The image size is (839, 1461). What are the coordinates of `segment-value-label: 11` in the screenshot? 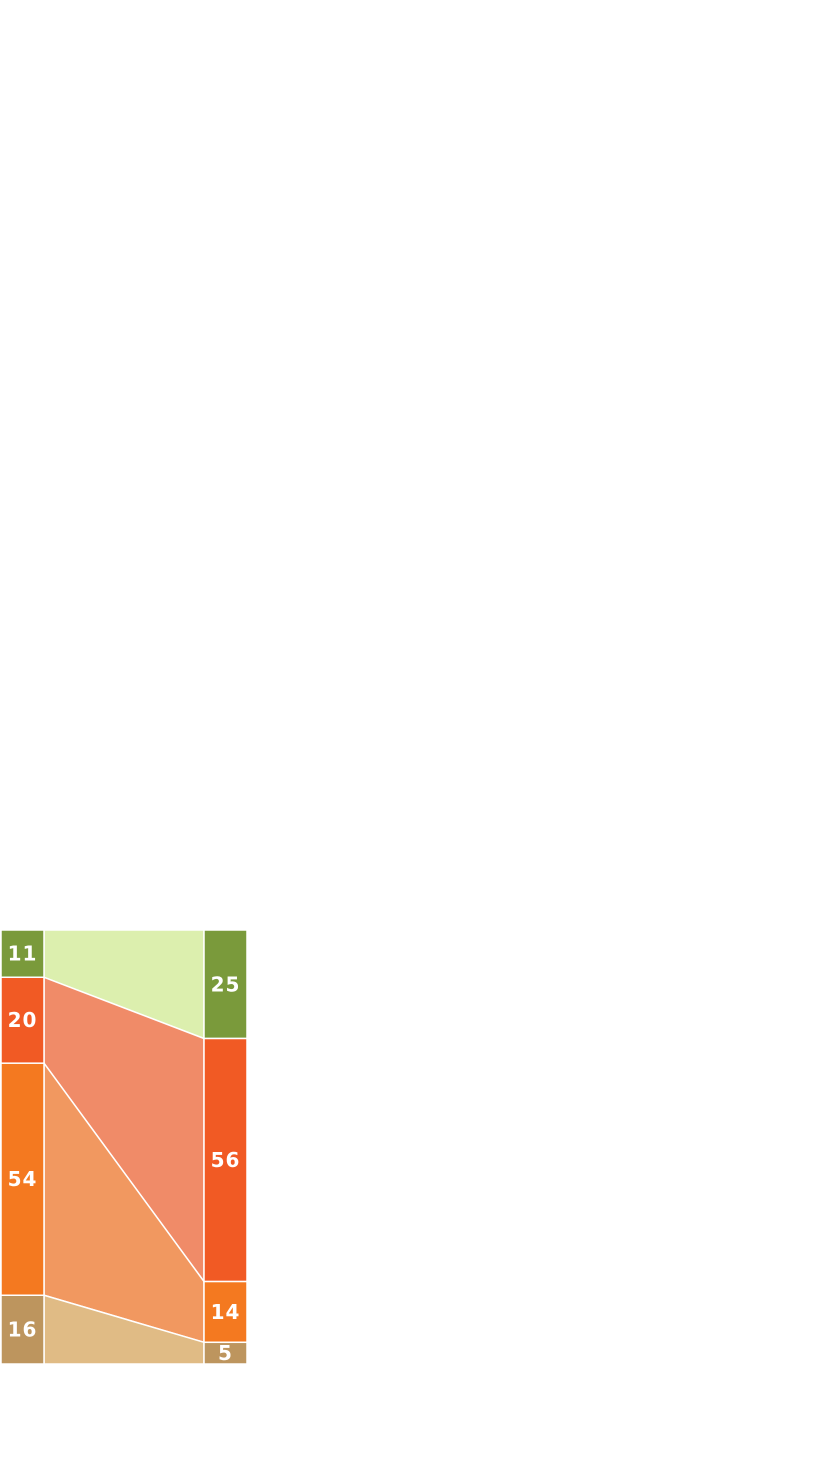 It's located at (23, 954).